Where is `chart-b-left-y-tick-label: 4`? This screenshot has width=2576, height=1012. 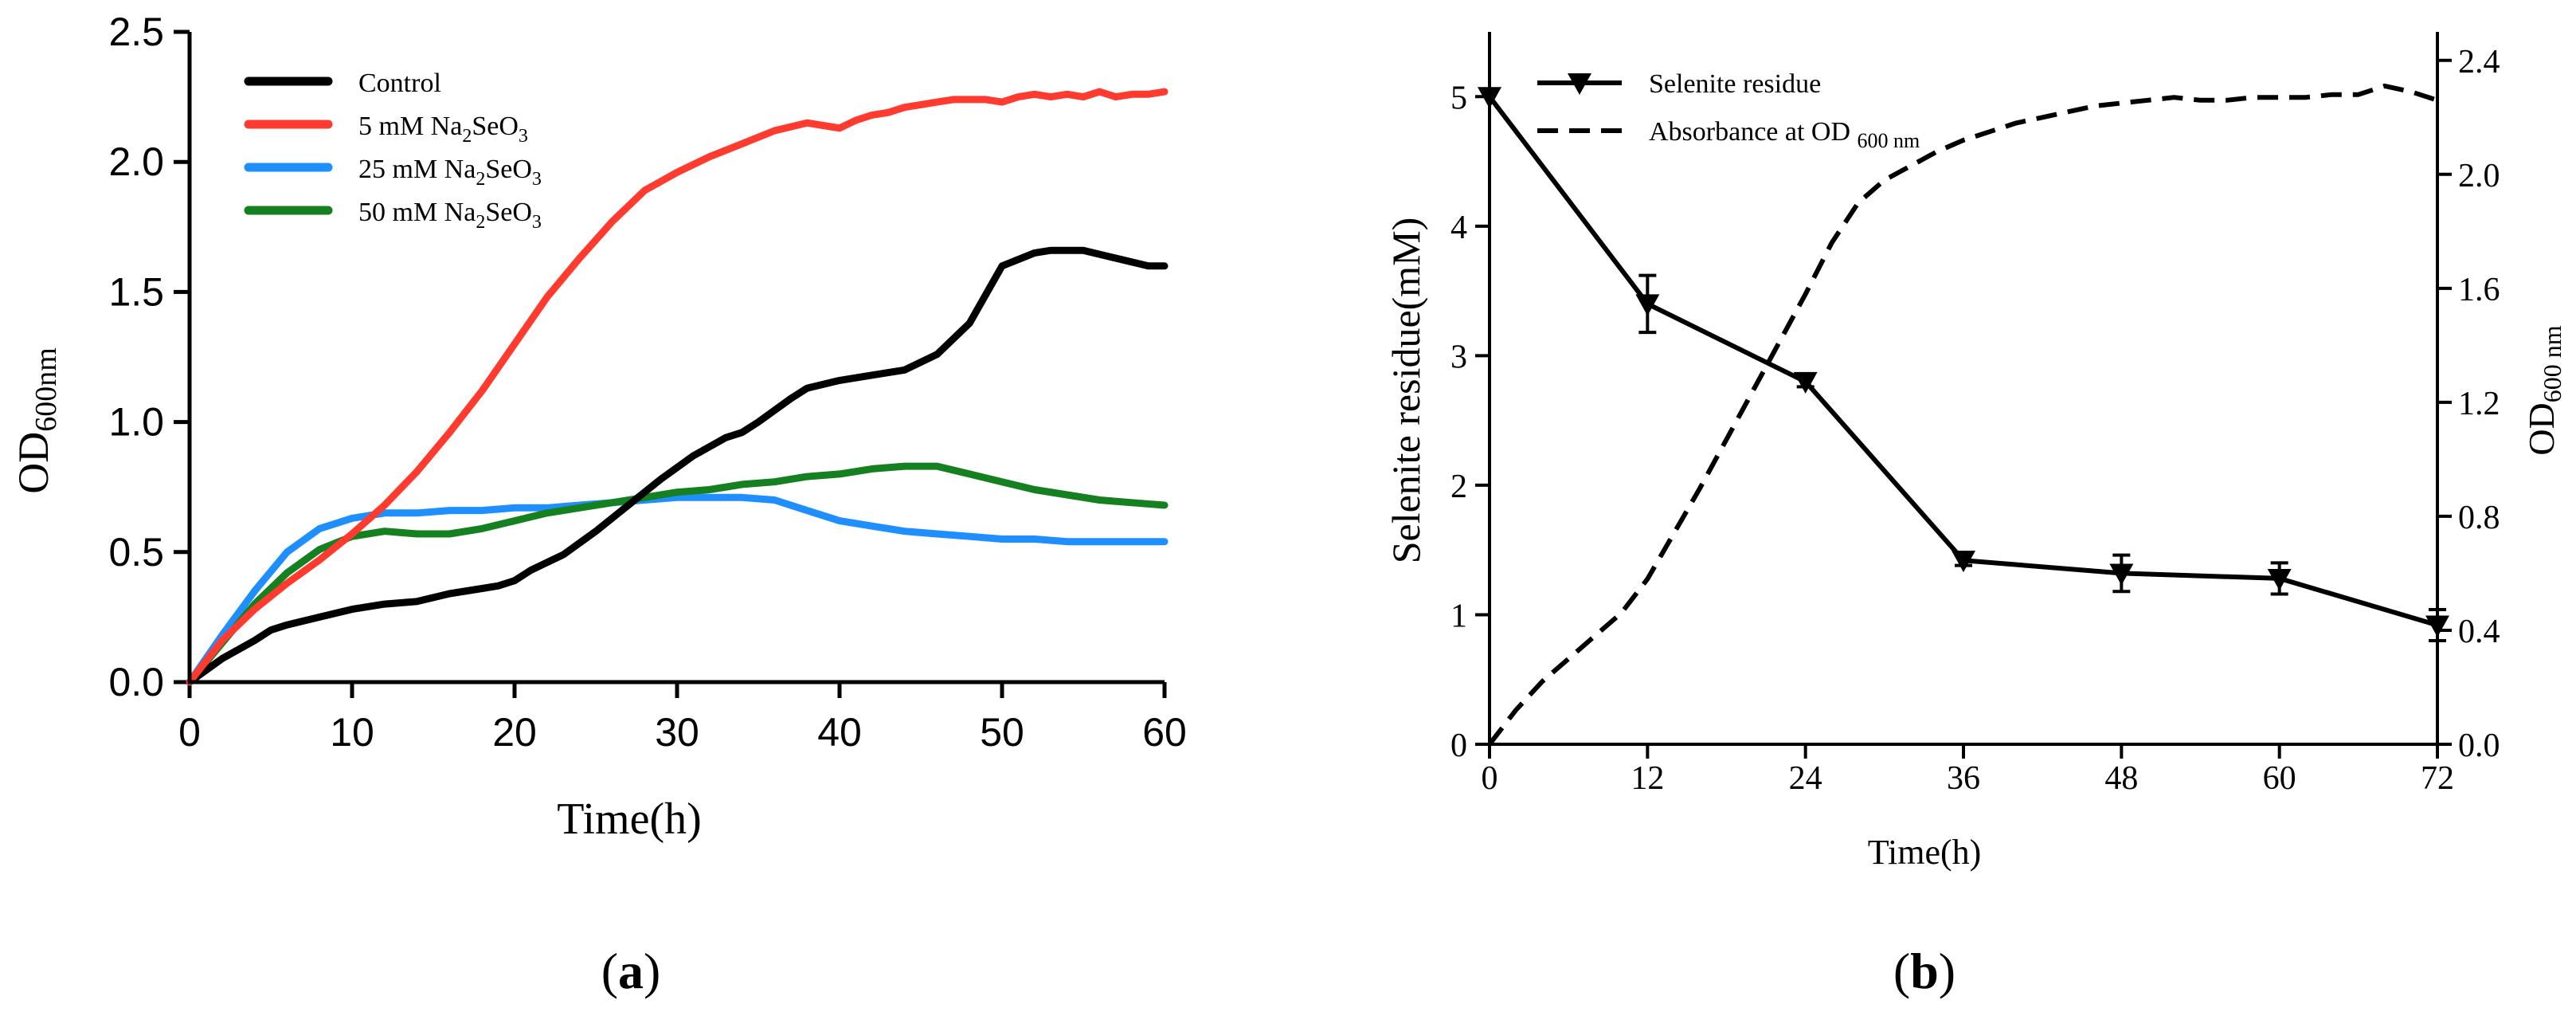
chart-b-left-y-tick-label: 4 is located at coordinates (1458, 228).